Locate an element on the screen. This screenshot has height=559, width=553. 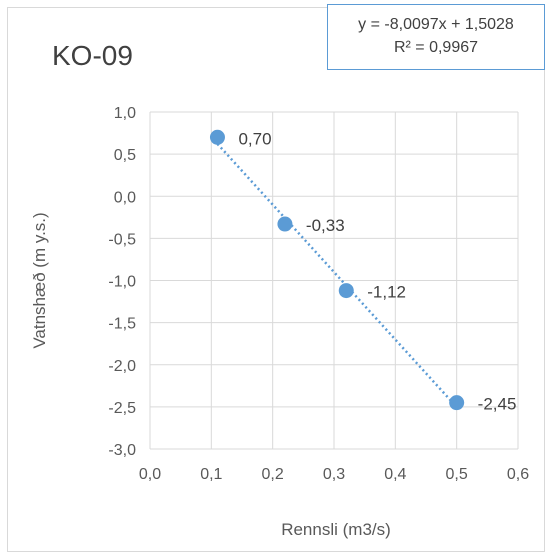
x-tick-label: 0,4 is located at coordinates (395, 474).